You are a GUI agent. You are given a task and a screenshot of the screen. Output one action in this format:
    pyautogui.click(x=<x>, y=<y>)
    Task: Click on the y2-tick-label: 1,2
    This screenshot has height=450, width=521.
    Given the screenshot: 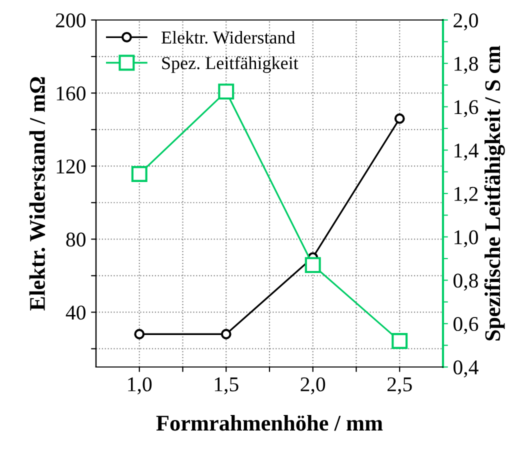 What is the action you would take?
    pyautogui.click(x=466, y=195)
    